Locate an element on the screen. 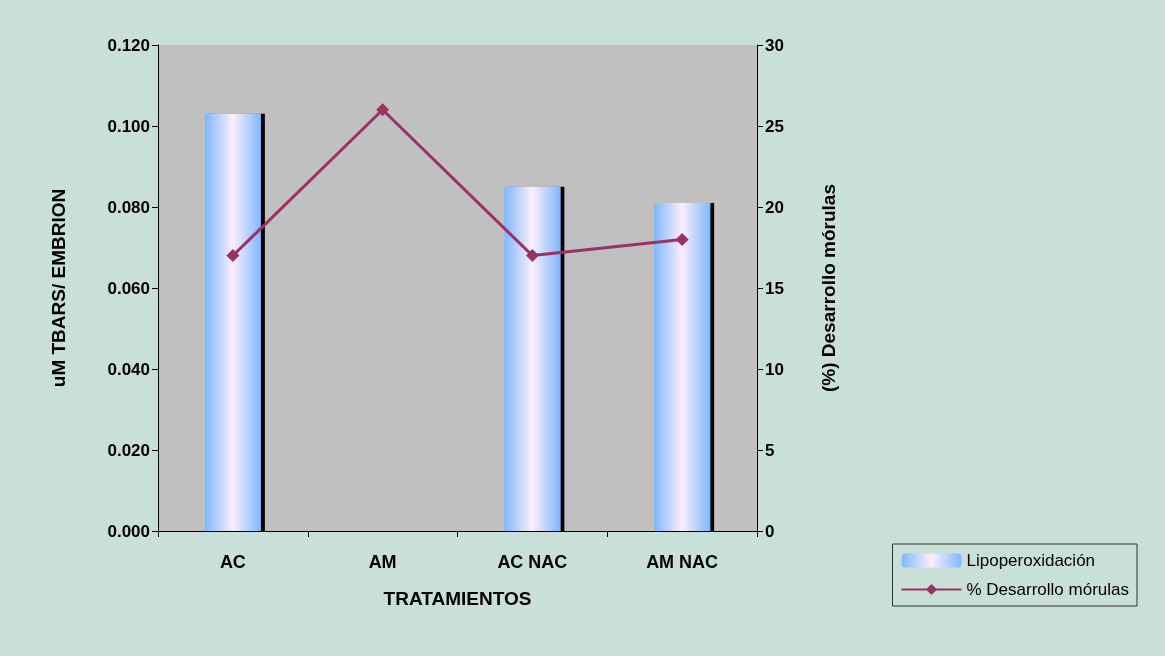  legend-label: Lipoperoxidación is located at coordinates (1031, 560).